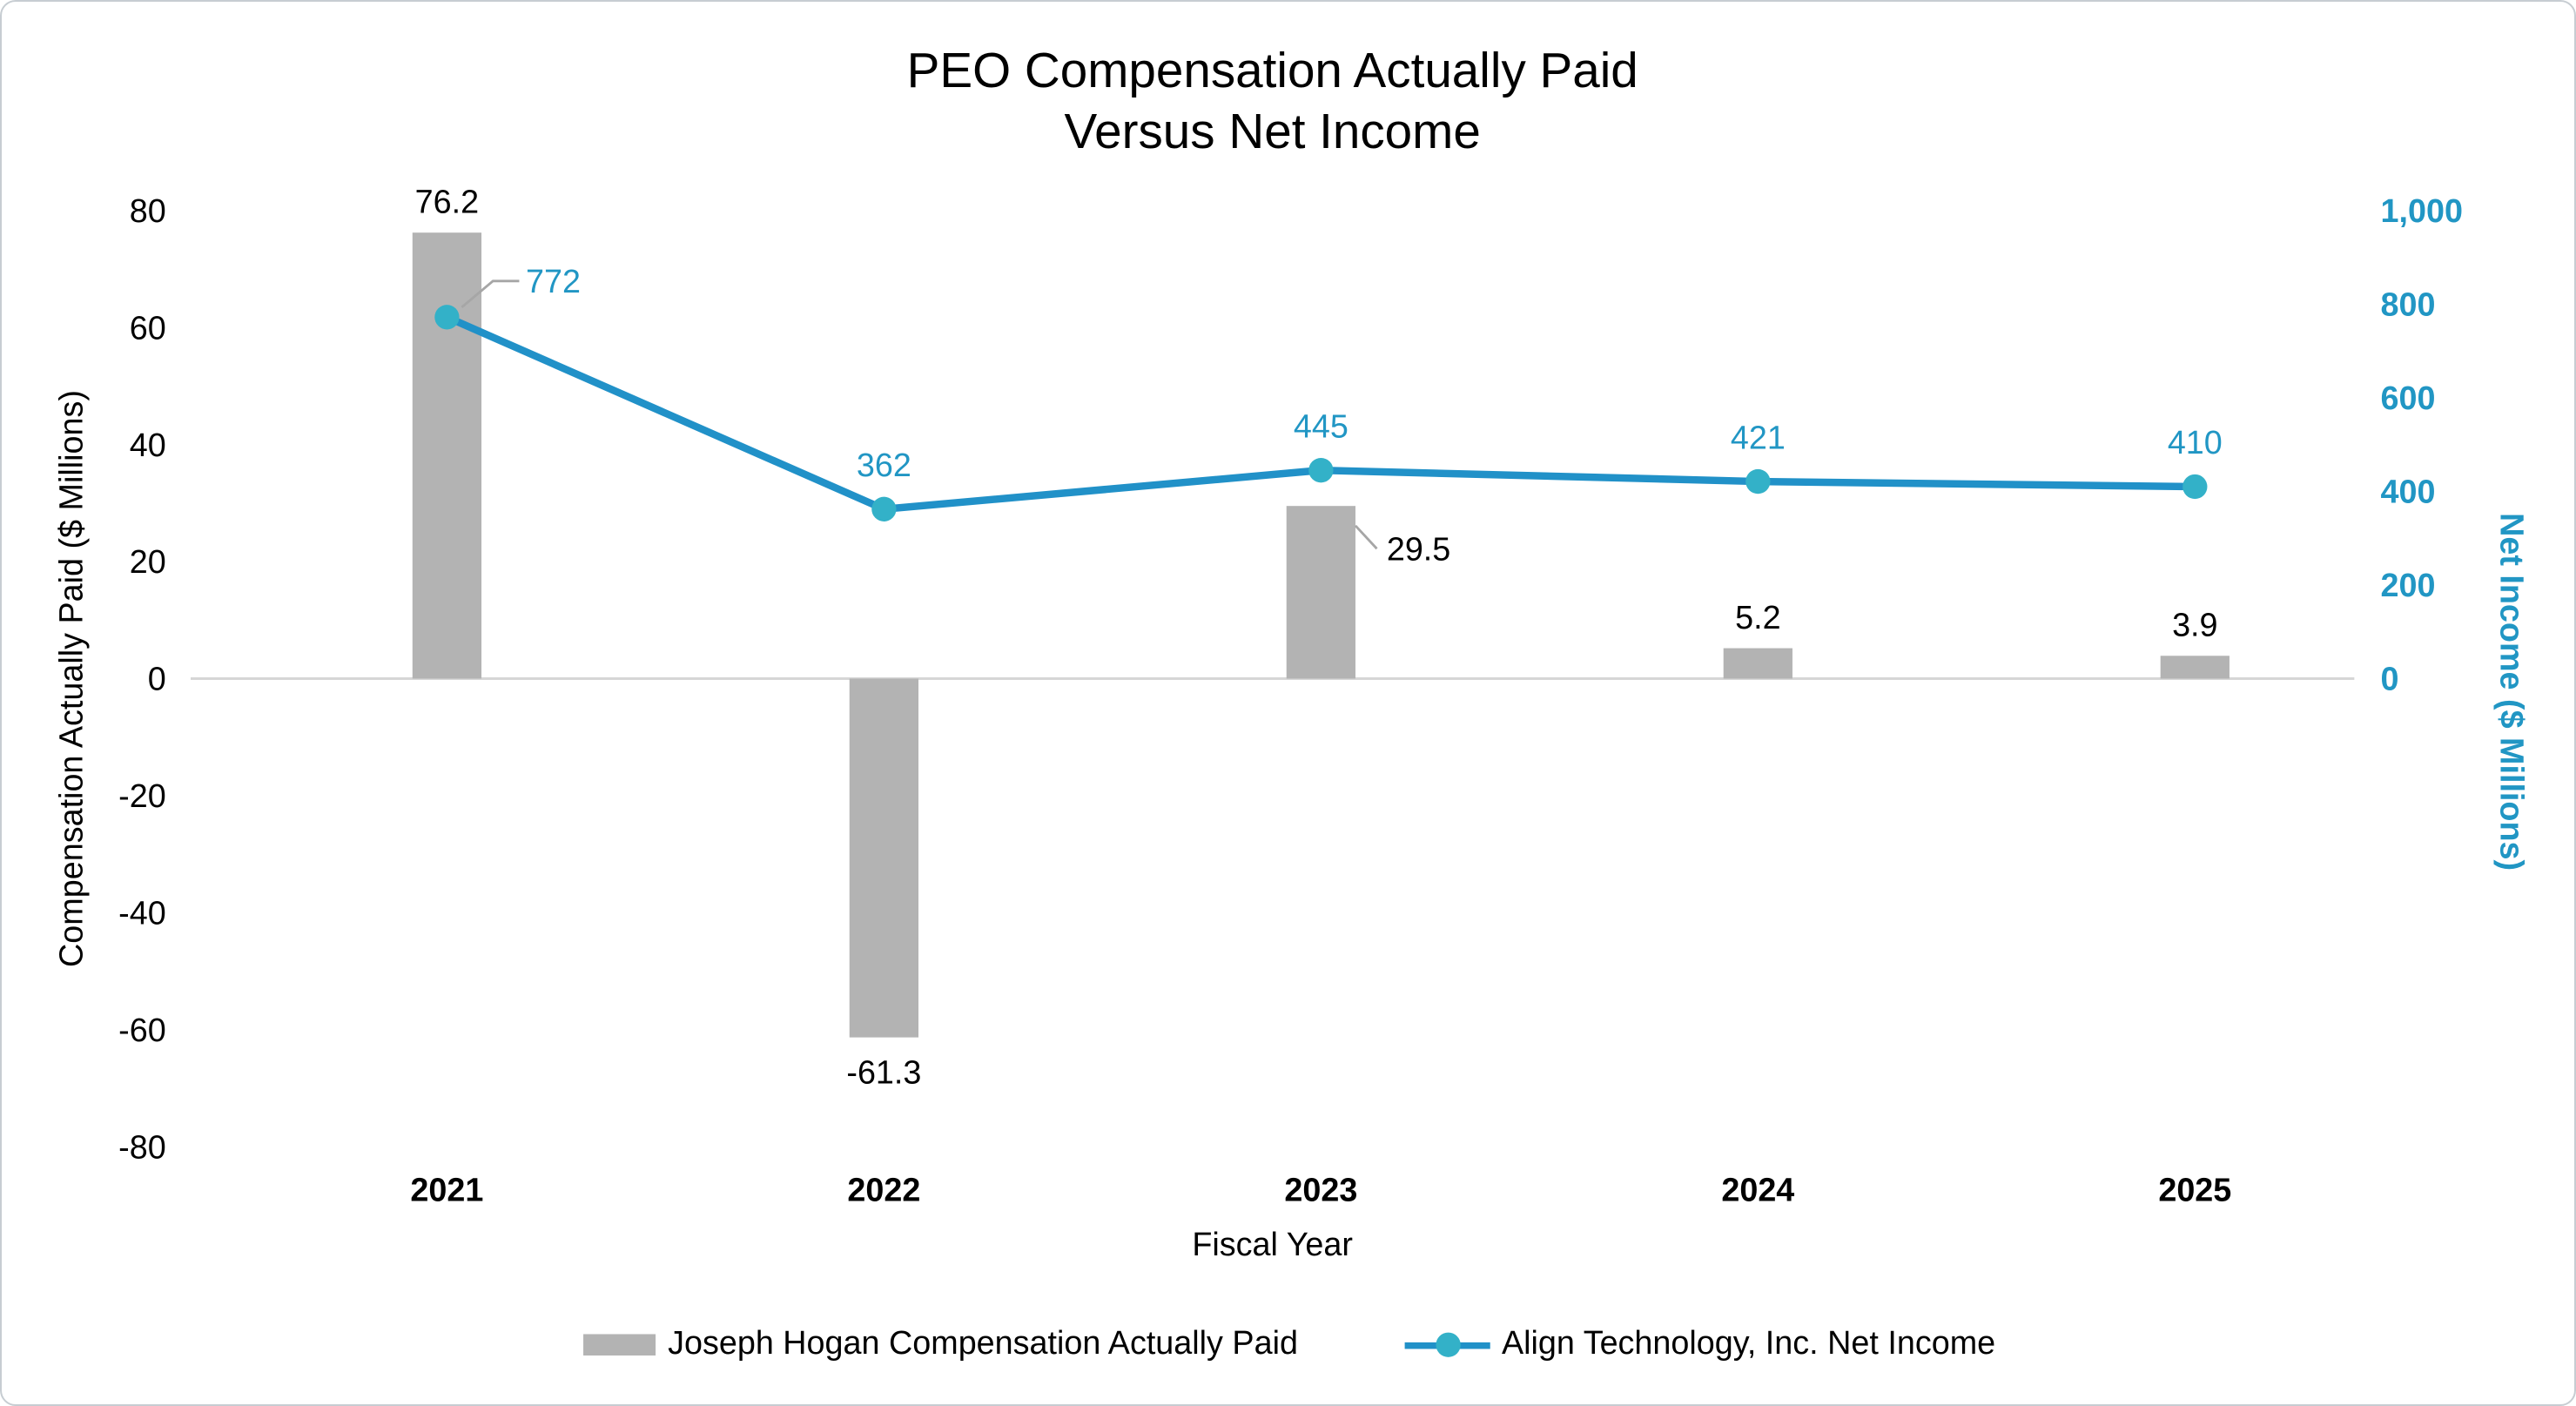  What do you see at coordinates (2510, 692) in the screenshot?
I see `right-axis-title: Net Income ($ Millions)` at bounding box center [2510, 692].